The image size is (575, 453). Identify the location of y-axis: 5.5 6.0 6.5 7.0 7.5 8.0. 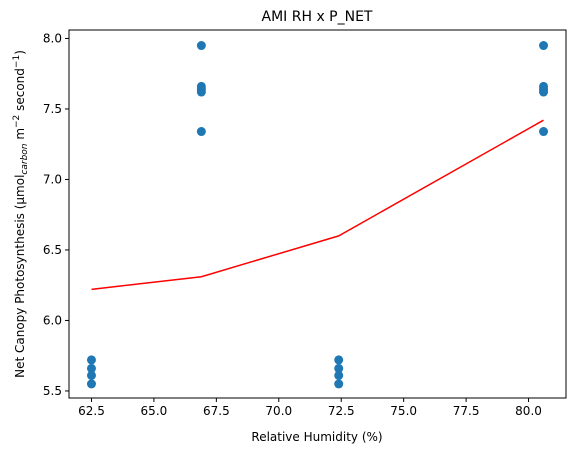
(56, 214).